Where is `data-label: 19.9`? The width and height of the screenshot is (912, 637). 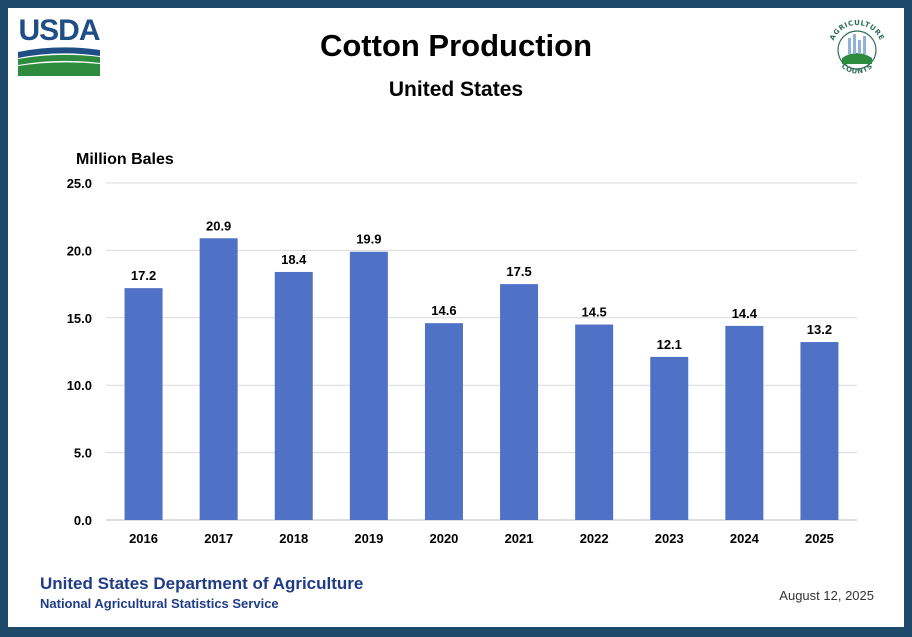
data-label: 19.9 is located at coordinates (368, 239).